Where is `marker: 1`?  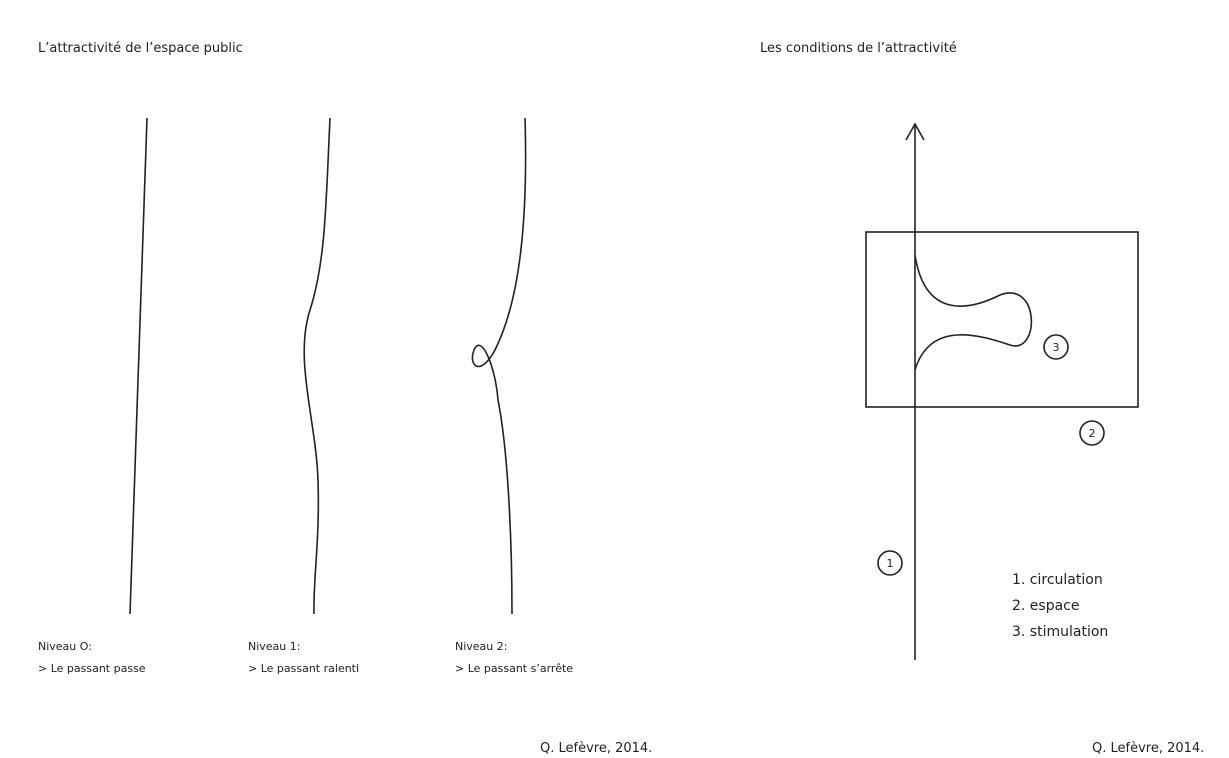 marker: 1 is located at coordinates (890, 563).